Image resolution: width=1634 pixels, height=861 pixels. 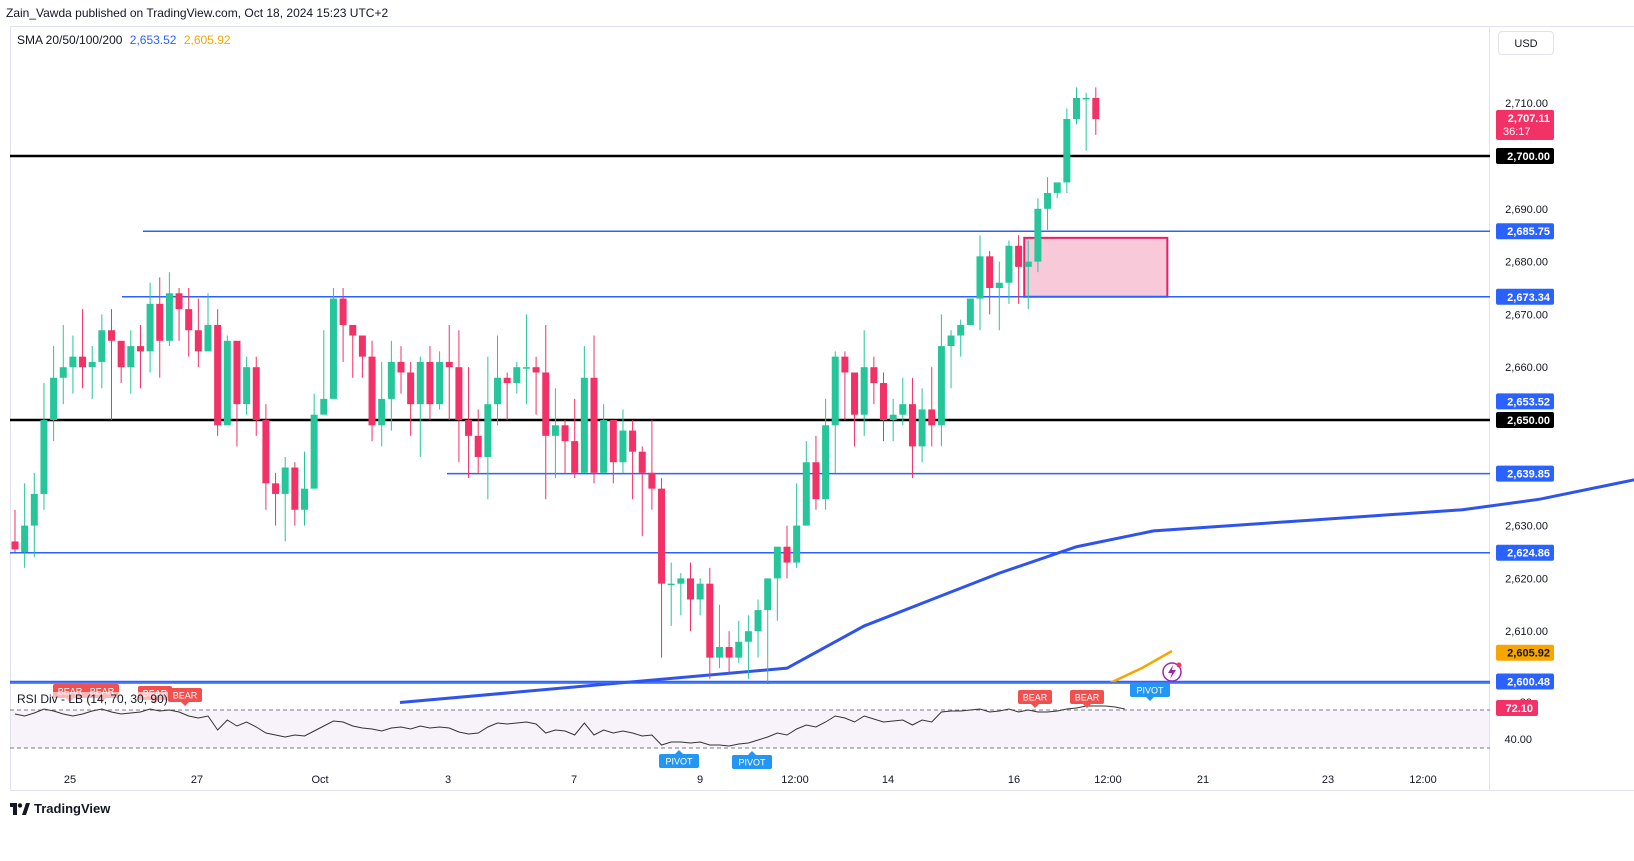 I want to click on sma-legend: SMA 20/50/100/200 2,653.52 2,605.92, so click(x=124, y=40).